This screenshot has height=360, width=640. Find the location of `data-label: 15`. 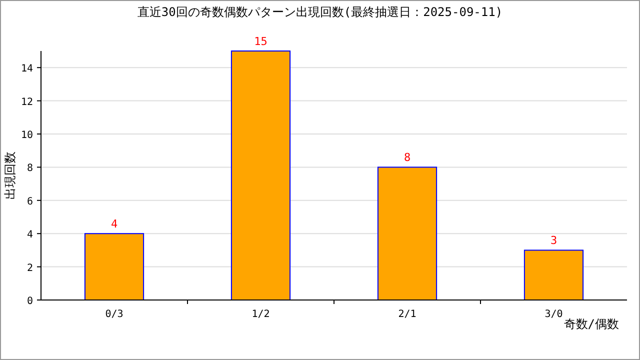

data-label: 15 is located at coordinates (261, 41).